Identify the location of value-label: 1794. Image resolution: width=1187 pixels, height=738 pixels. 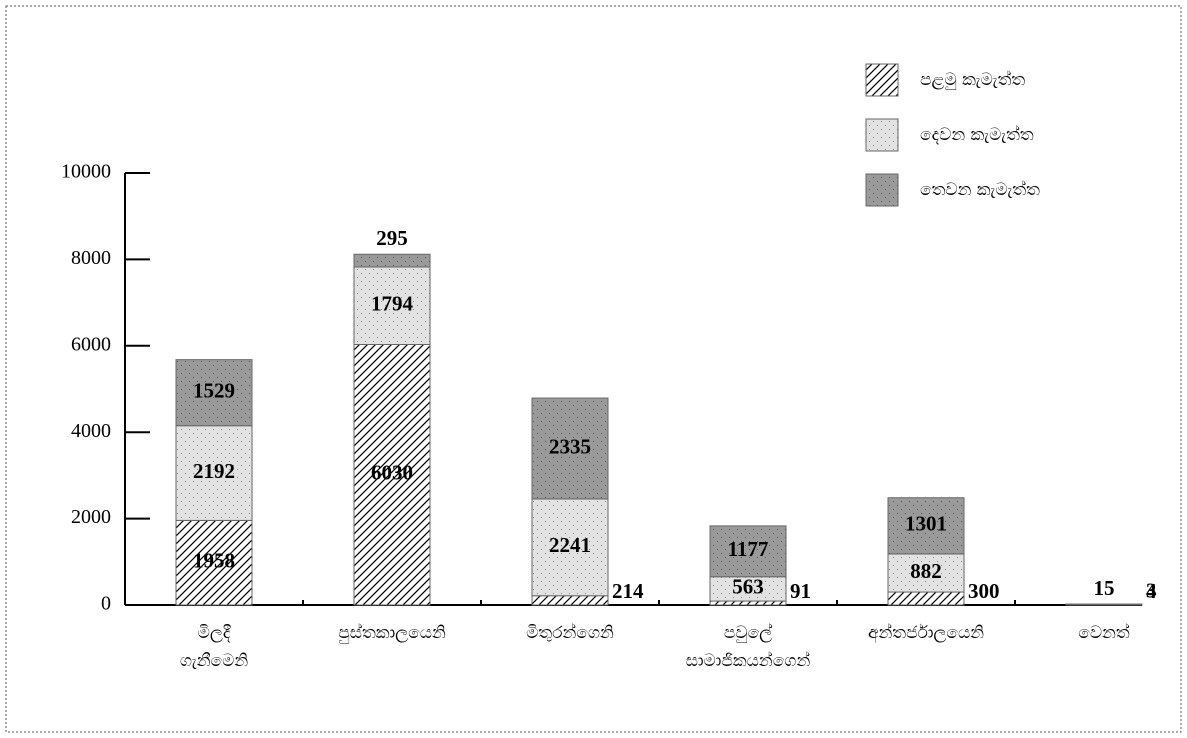
(392, 304).